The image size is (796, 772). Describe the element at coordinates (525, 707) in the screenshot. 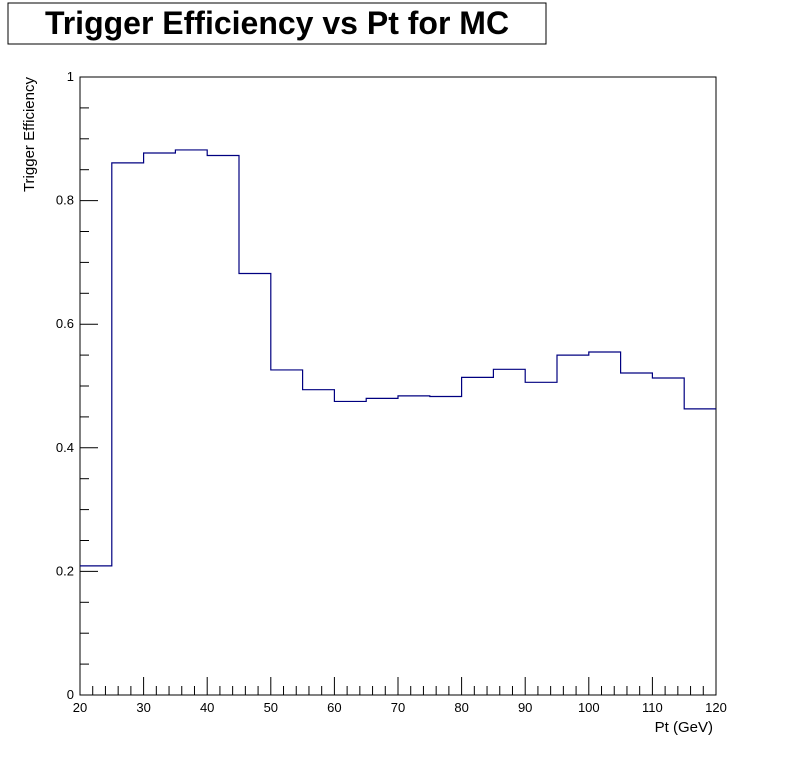

I see `x-tick-label: 90` at that location.